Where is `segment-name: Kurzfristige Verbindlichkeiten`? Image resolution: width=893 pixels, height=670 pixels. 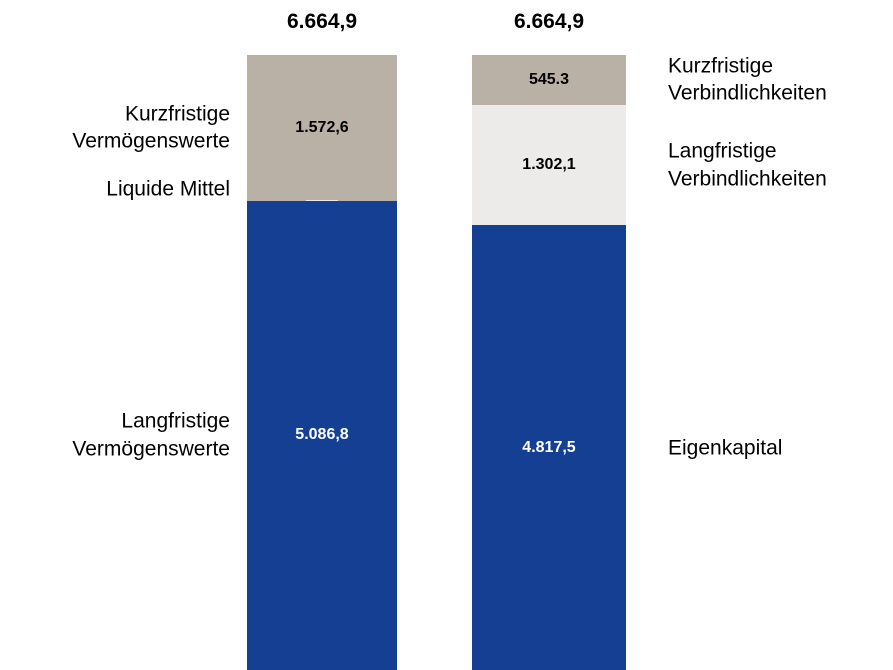
segment-name: Kurzfristige Verbindlichkeiten is located at coordinates (747, 80).